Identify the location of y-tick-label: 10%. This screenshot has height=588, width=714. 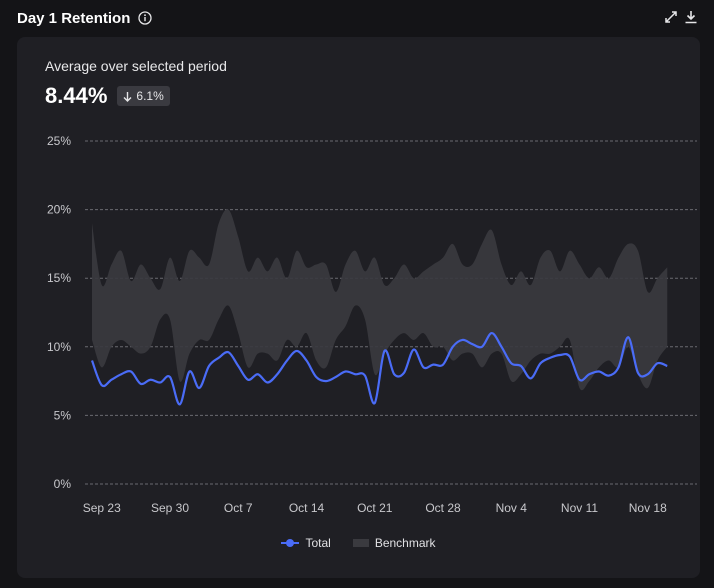
(59, 347).